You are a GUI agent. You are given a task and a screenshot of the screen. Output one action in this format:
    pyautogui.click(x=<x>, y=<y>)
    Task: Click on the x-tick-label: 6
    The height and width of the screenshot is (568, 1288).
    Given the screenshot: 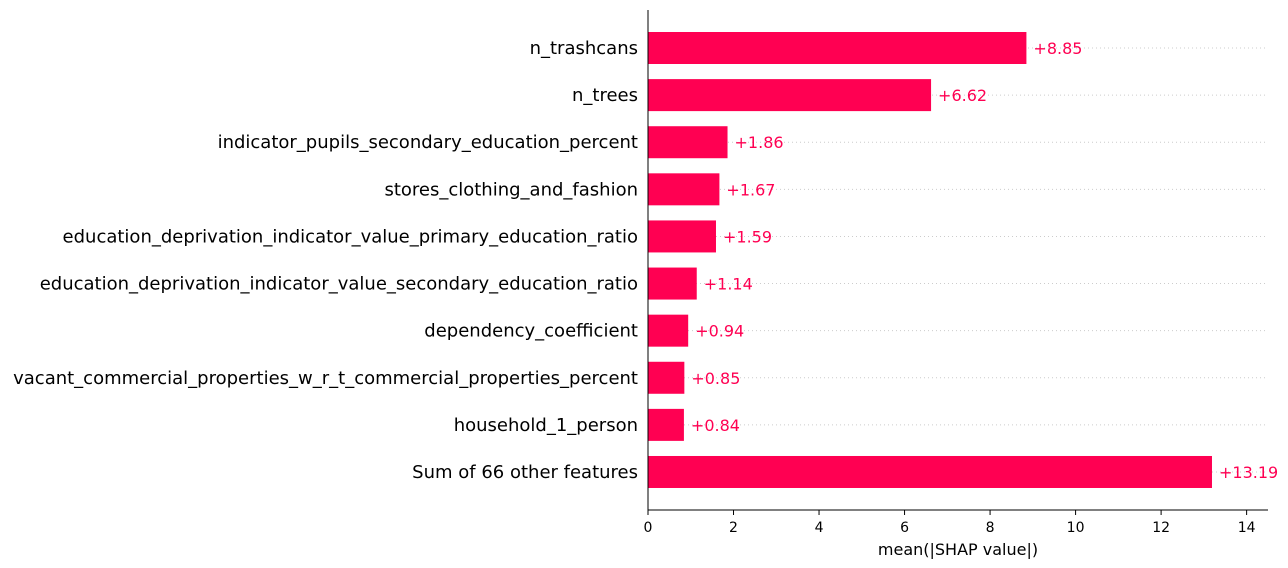 What is the action you would take?
    pyautogui.click(x=904, y=528)
    